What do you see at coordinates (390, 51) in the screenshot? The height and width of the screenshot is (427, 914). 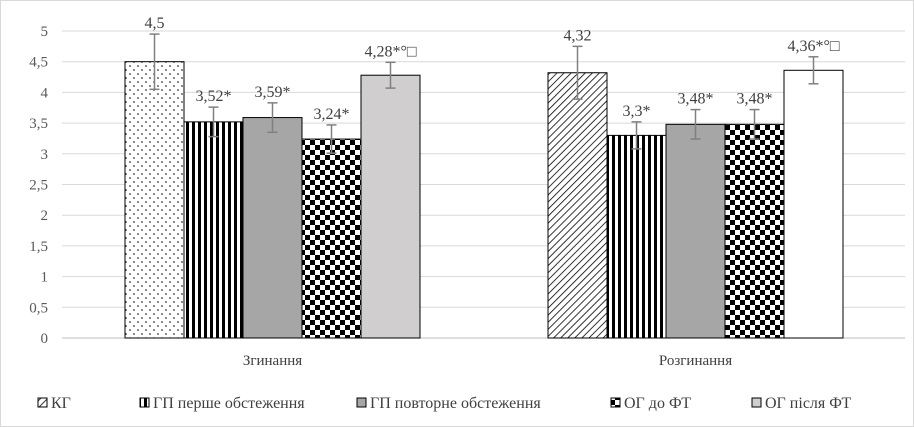 I see `data-label: 4,28*°□` at bounding box center [390, 51].